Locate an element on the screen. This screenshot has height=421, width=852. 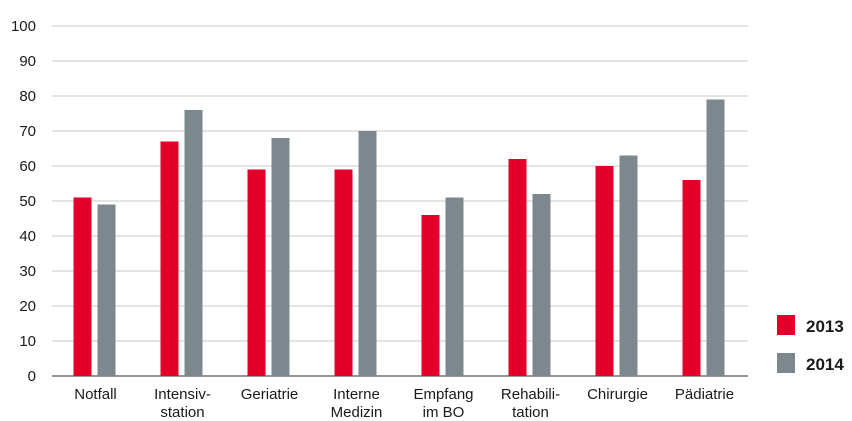
y-tick-label: 100 is located at coordinates (23, 26).